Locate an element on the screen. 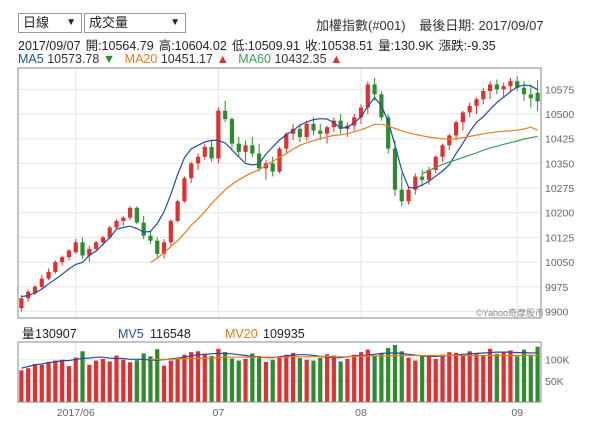  ma20-label: MA20 is located at coordinates (141, 59).